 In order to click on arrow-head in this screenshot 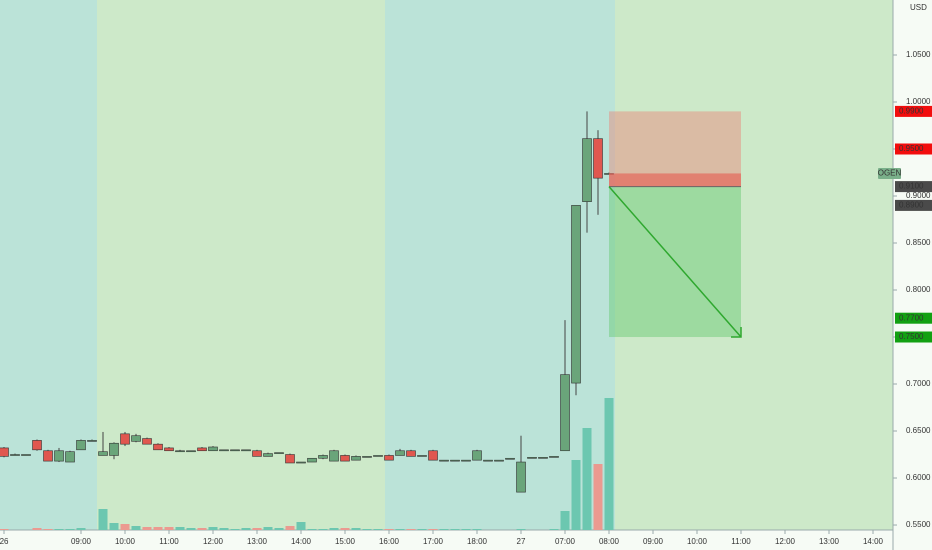, I will do `click(736, 332)`.